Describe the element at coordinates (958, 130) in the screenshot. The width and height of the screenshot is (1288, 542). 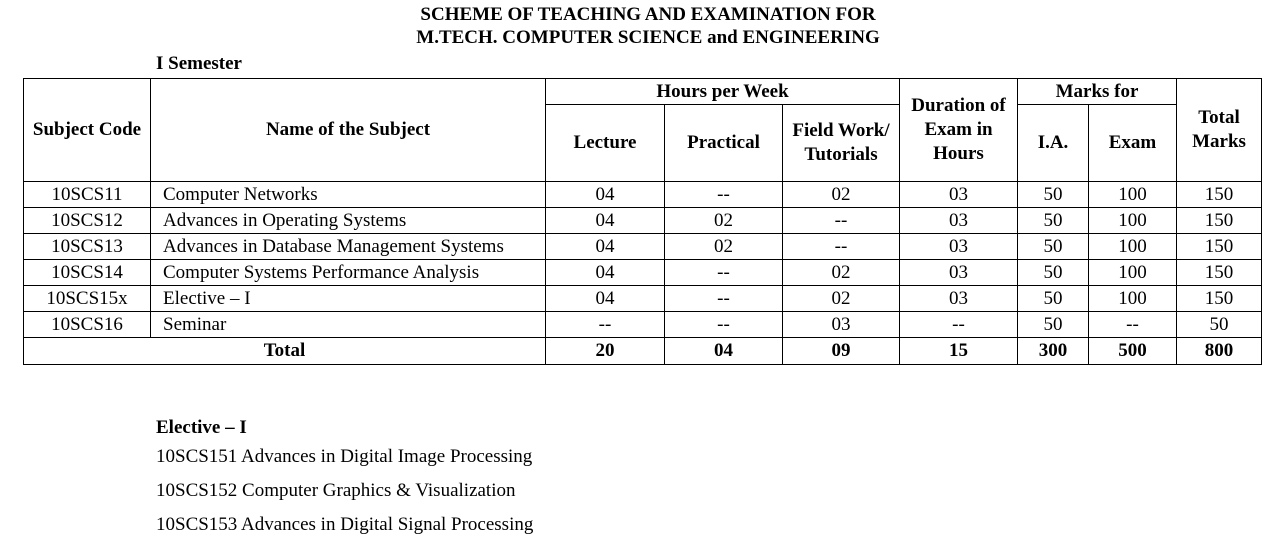
I see `header-duration: Duration of Exam in Hours` at that location.